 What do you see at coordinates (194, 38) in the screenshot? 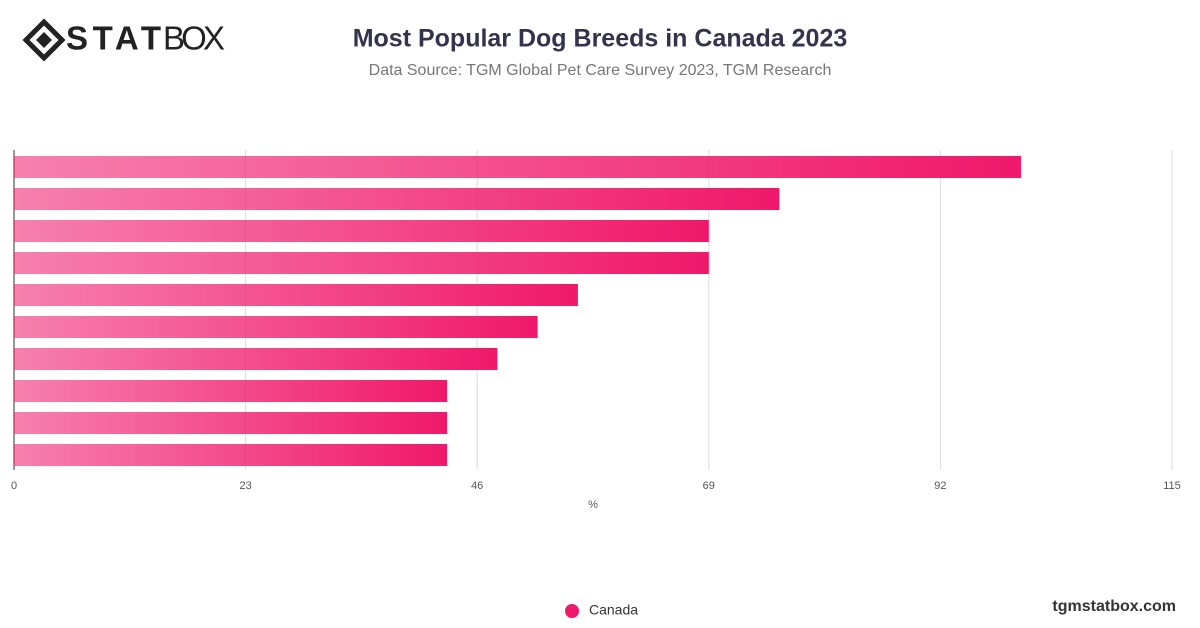
I see `logo-light: BOX` at bounding box center [194, 38].